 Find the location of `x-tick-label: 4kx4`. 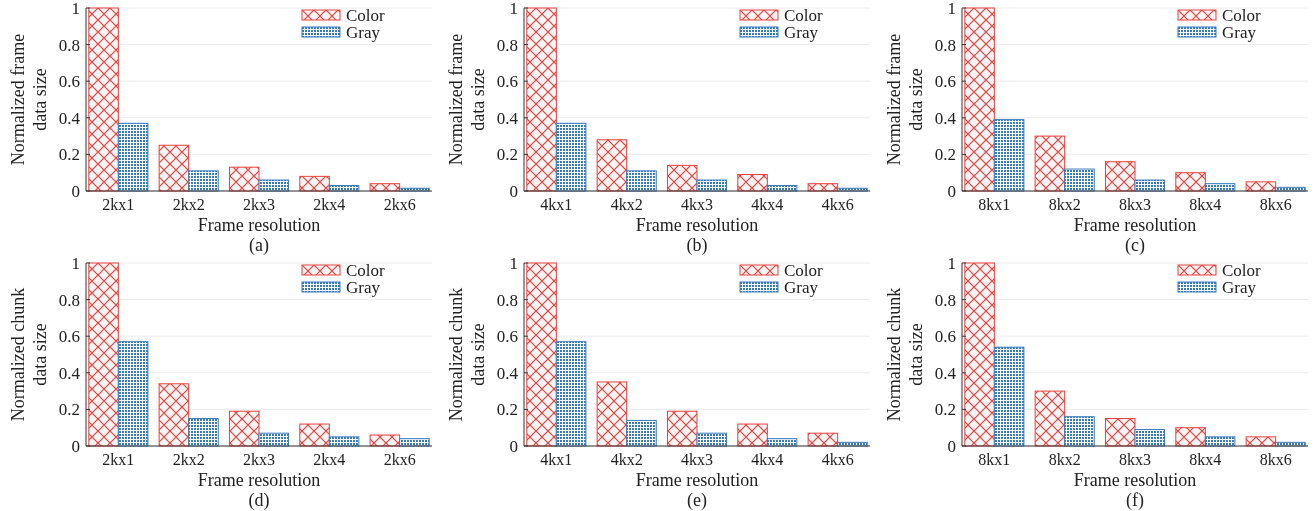

x-tick-label: 4kx4 is located at coordinates (767, 204).